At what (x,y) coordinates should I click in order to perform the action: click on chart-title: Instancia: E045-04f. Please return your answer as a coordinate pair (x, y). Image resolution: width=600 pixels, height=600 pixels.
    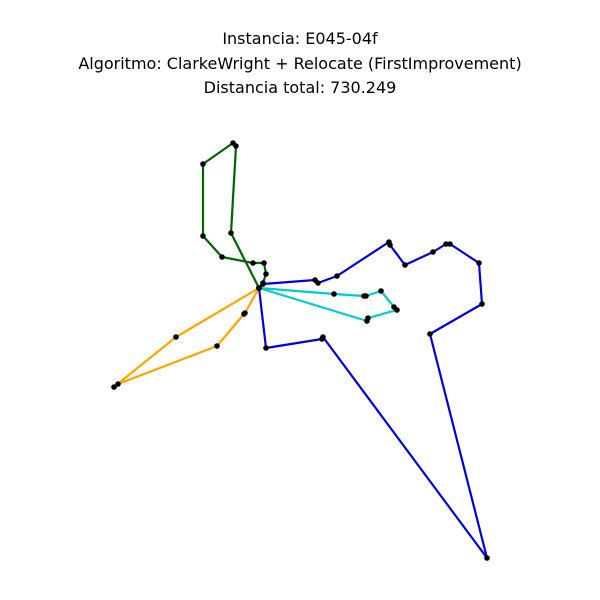
    Looking at the image, I should click on (300, 38).